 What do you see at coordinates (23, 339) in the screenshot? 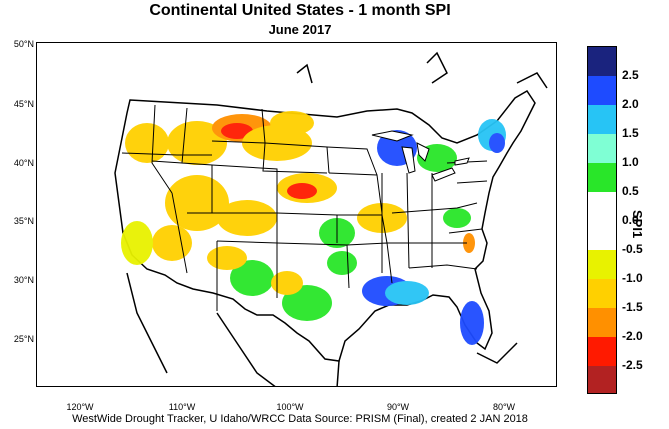
I see `lat-label-25: 25°N` at bounding box center [23, 339].